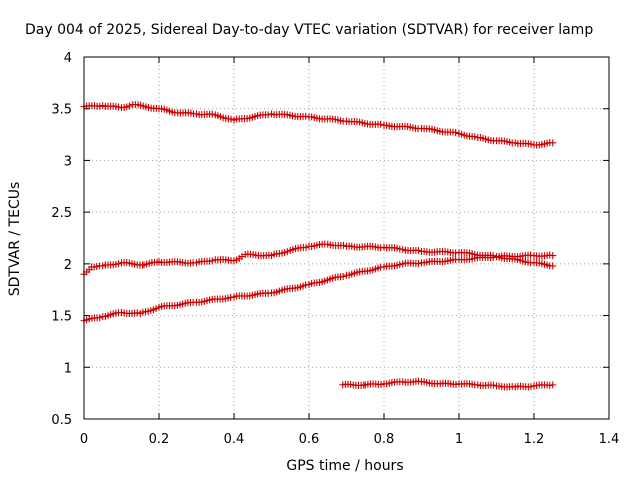 This screenshot has height=480, width=640. What do you see at coordinates (309, 439) in the screenshot?
I see `x-tick-label: 0.6` at bounding box center [309, 439].